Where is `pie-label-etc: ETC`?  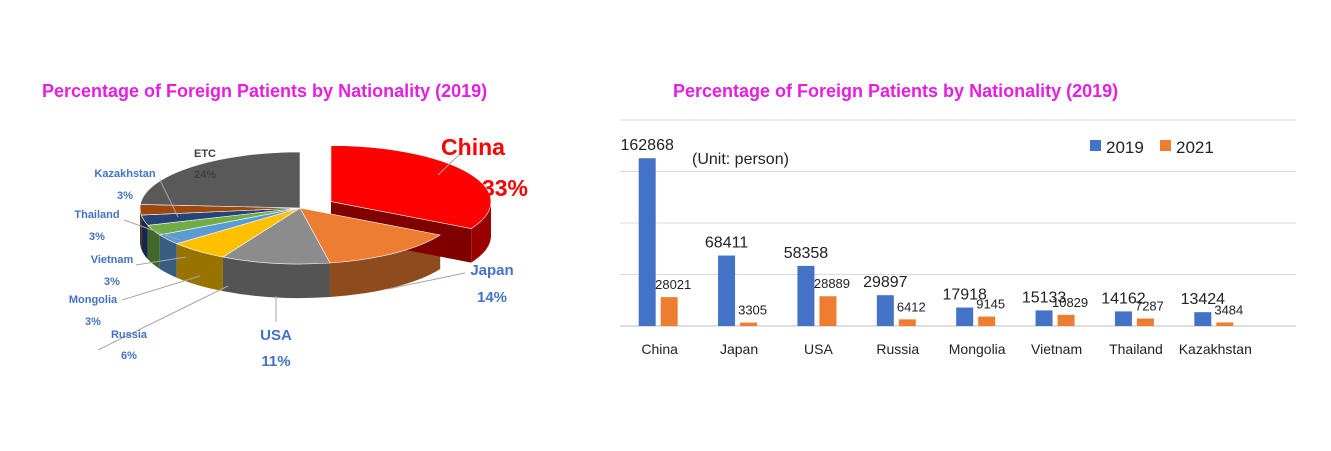 pie-label-etc: ETC is located at coordinates (205, 154).